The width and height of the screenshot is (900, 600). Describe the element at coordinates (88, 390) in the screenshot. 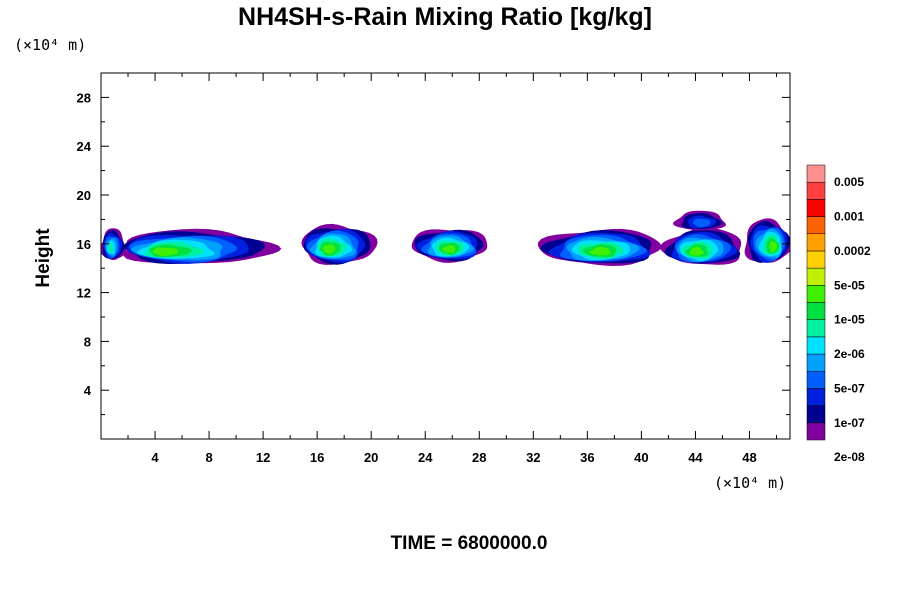

I see `y-tick-label: 4` at that location.